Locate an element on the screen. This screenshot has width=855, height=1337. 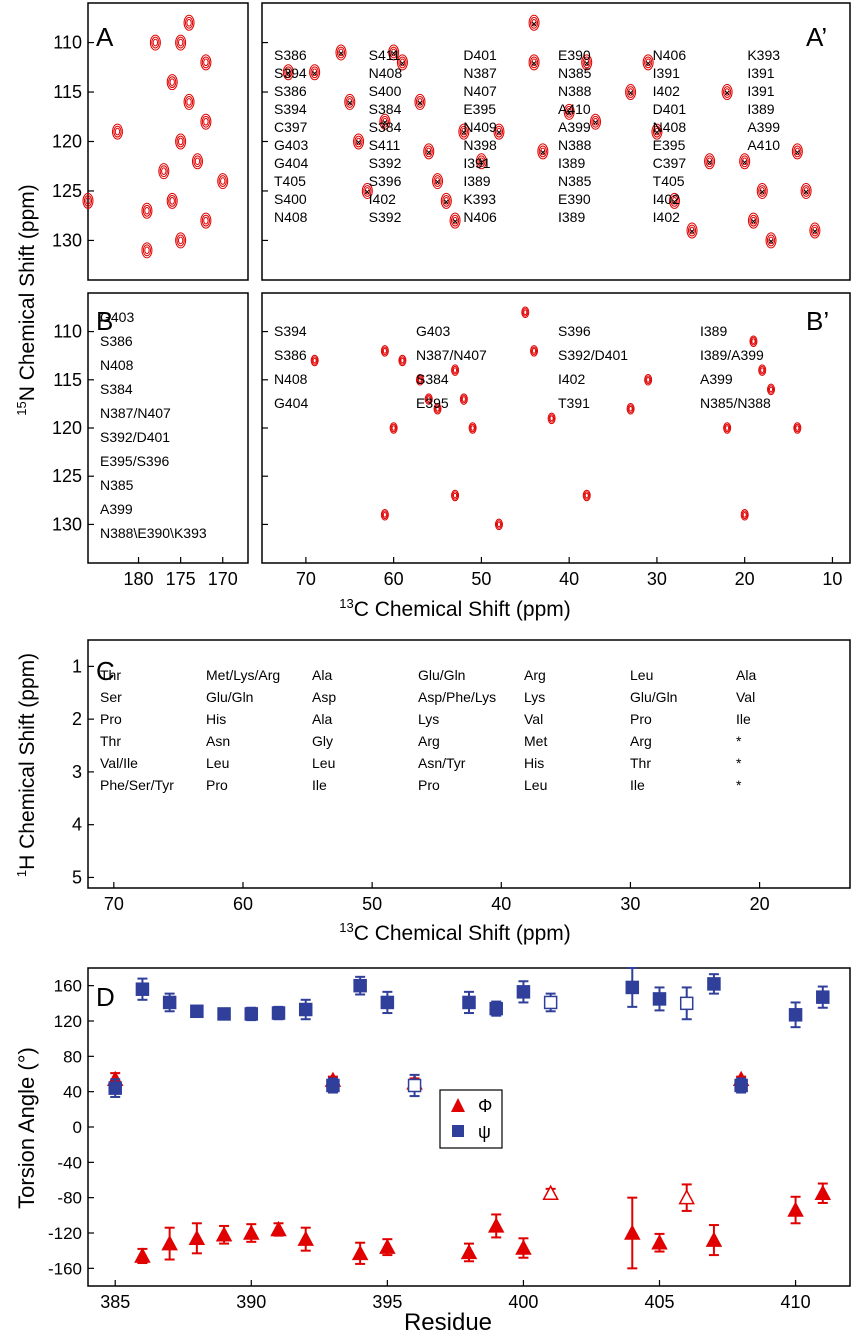
panel-a2-peak-label: K393 is located at coordinates (479, 199).